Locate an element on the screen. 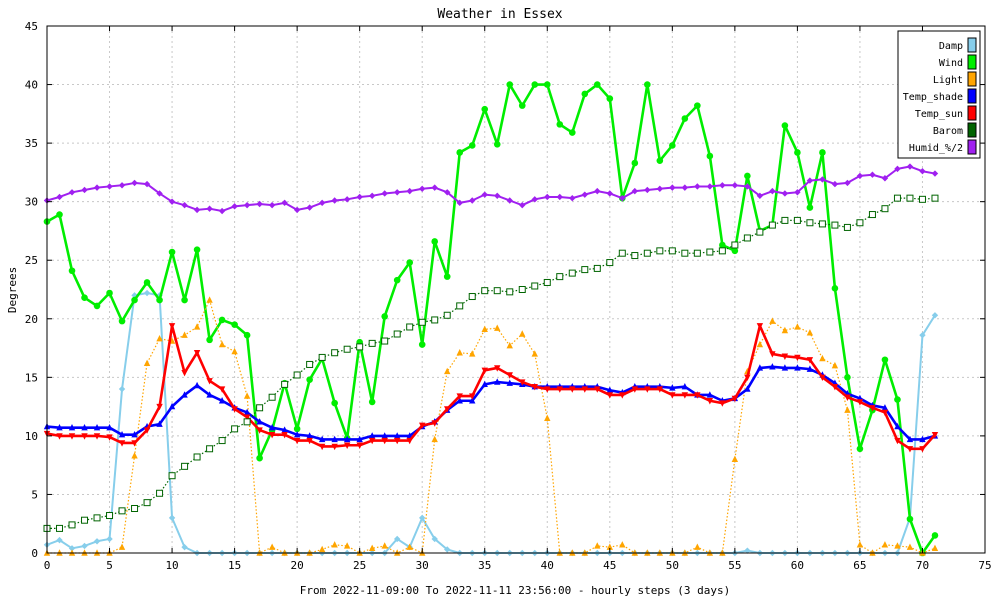  x-tick-label: 30 is located at coordinates (422, 565).